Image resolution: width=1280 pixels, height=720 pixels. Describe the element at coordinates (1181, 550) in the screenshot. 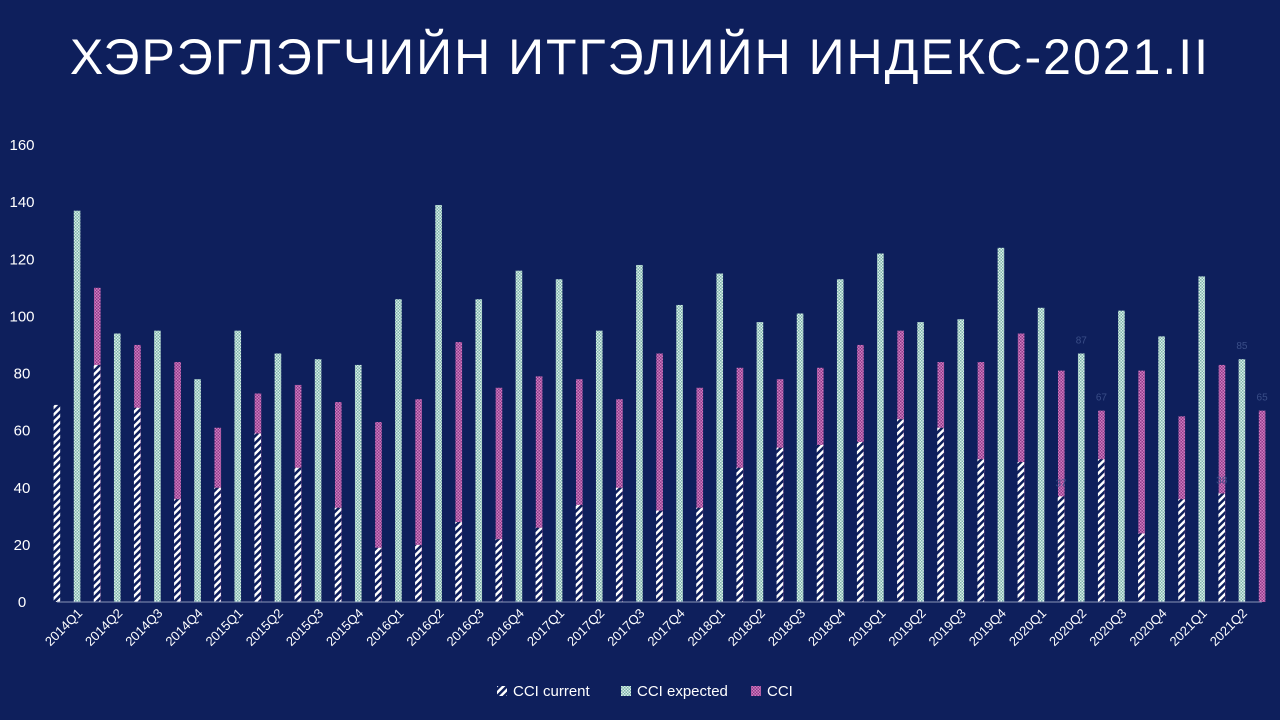

I see `bar-cci-current-2021q1` at that location.